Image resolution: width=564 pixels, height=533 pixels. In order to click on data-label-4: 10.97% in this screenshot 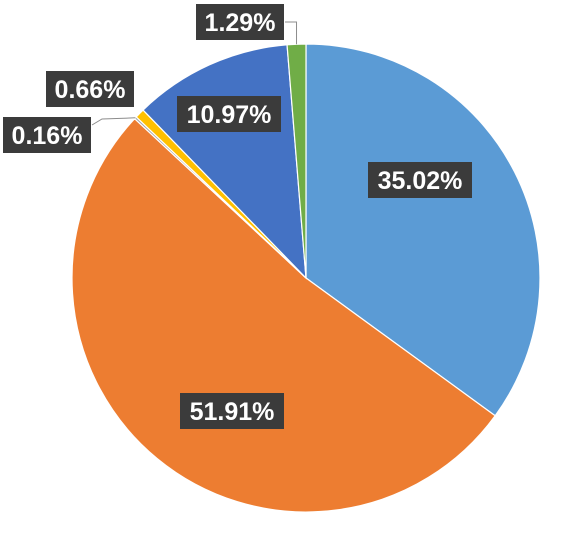, I will do `click(229, 115)`.